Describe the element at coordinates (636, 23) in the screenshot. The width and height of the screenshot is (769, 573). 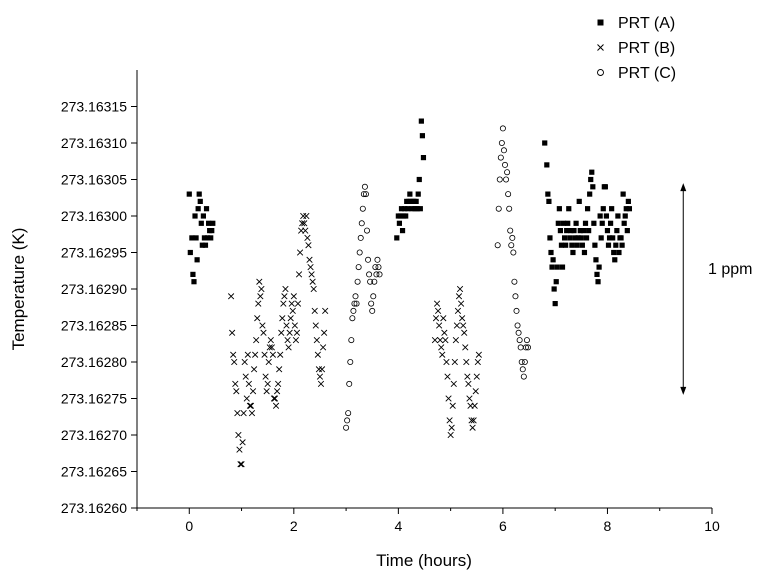
I see `legend-item-a: PRT (A)` at that location.